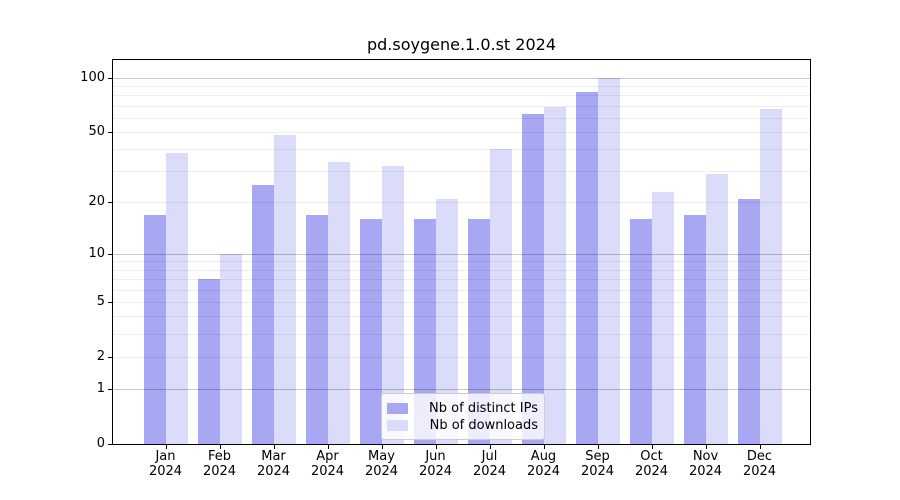  Describe the element at coordinates (327, 464) in the screenshot. I see `x-tick-label-apr: Apr 2024` at that location.